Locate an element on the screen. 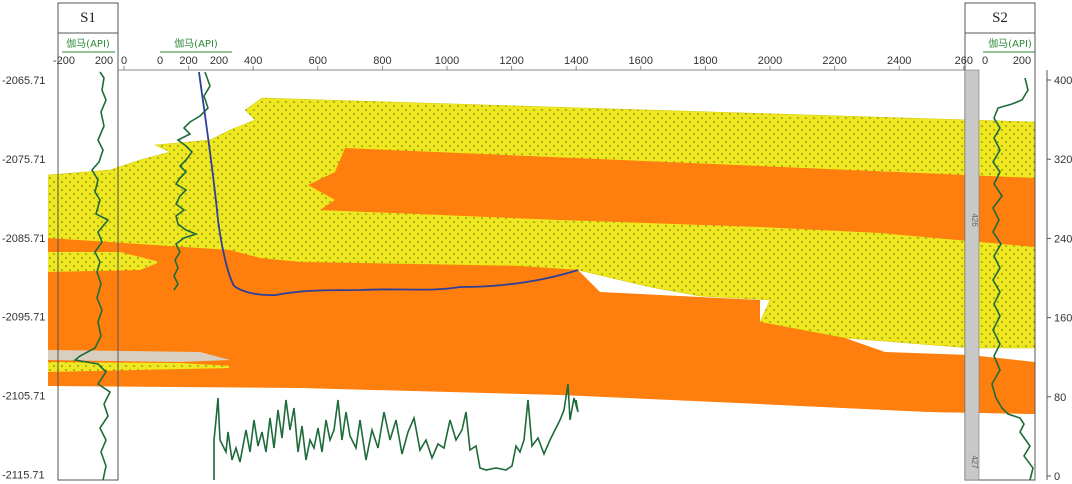  well-s2-title: S2 is located at coordinates (1000, 18).